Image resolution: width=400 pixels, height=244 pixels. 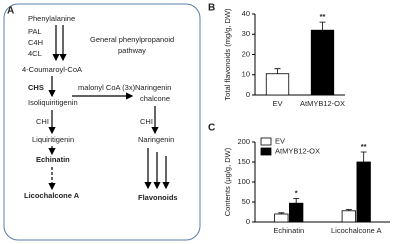 I want to click on panel-label: C, so click(x=211, y=128).